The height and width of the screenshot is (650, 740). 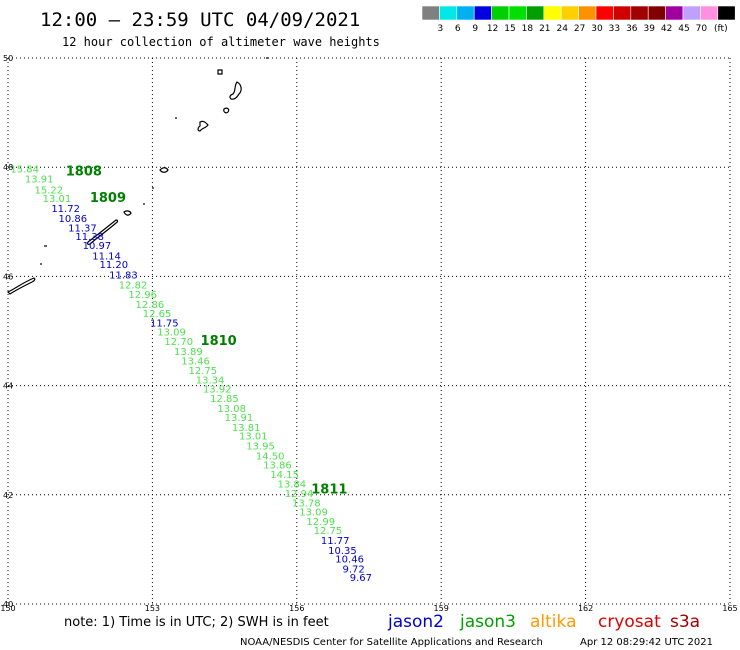 I want to click on swh-value: 12.86, so click(x=150, y=305).